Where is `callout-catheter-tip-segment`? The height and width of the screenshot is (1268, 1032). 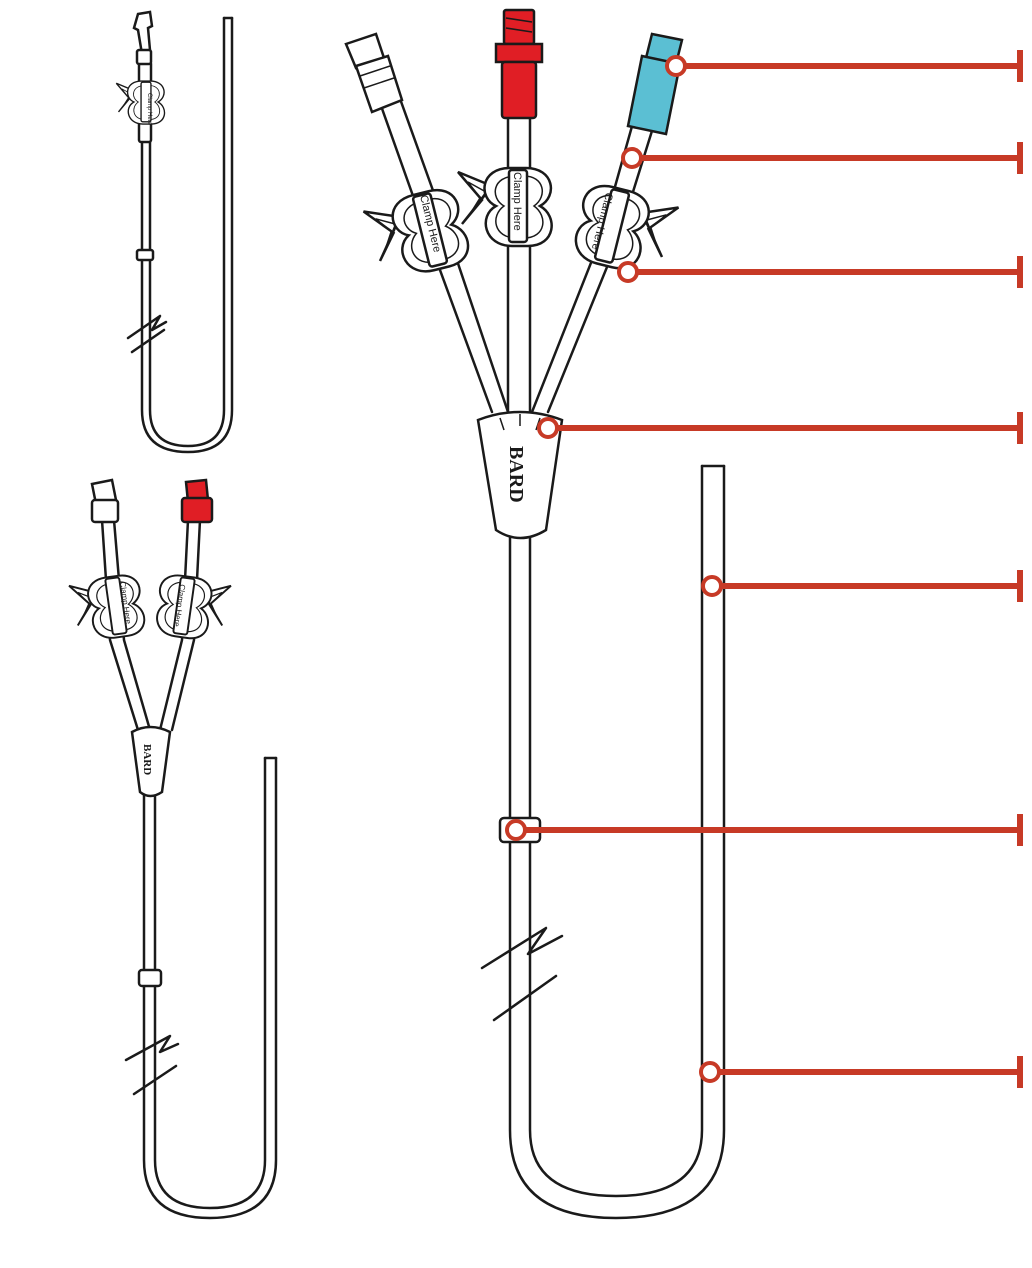 callout-catheter-tip-segment is located at coordinates (861, 1072).